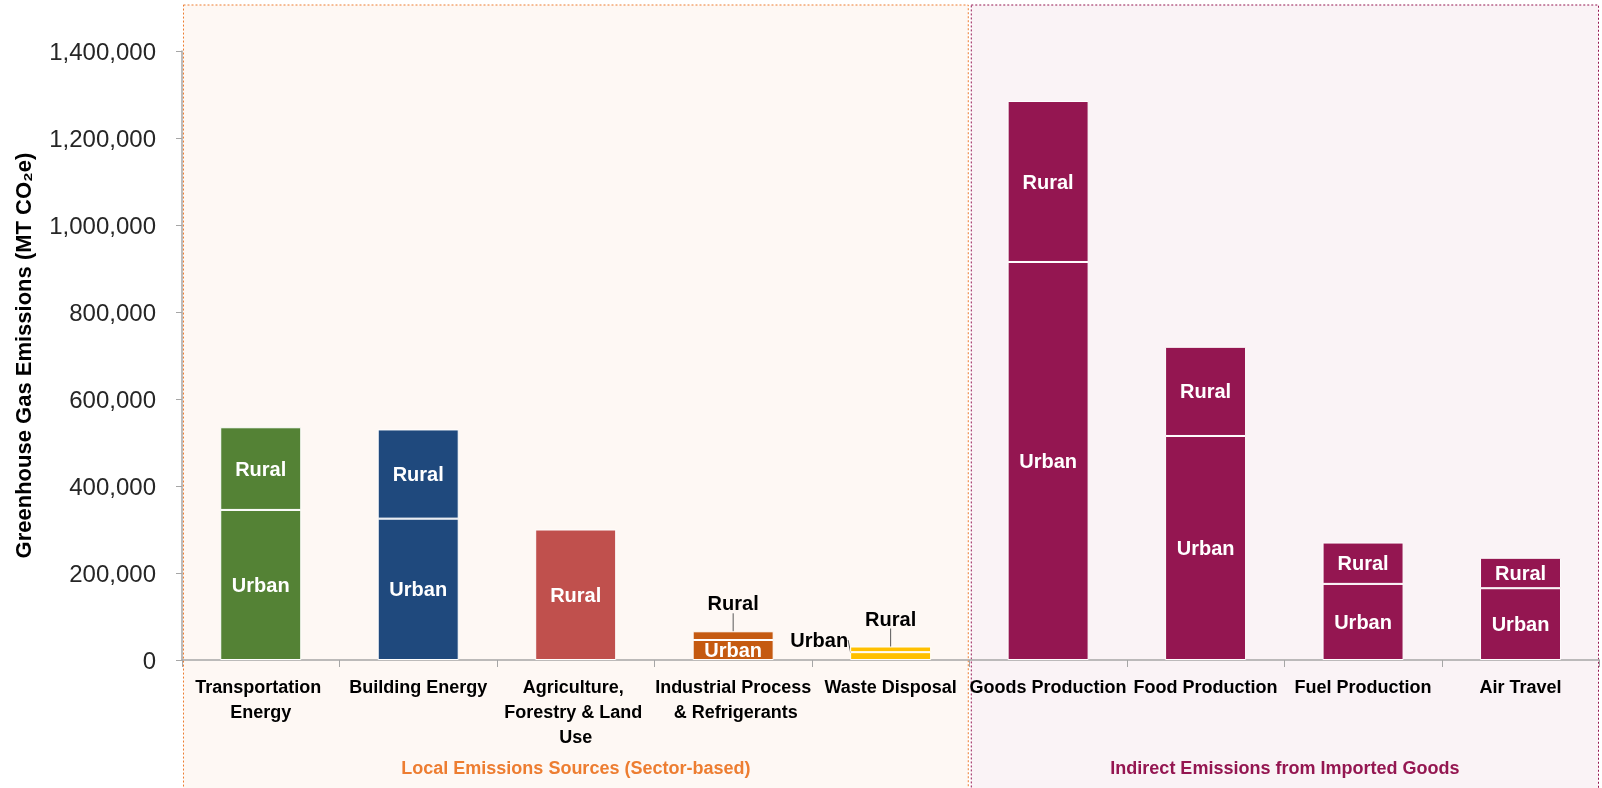 Image resolution: width=1602 pixels, height=788 pixels. What do you see at coordinates (733, 699) in the screenshot?
I see `x-tick-label: Industrial Process & Refrigerants` at bounding box center [733, 699].